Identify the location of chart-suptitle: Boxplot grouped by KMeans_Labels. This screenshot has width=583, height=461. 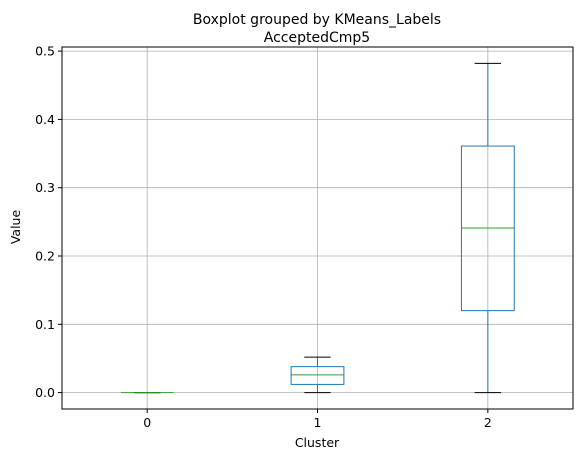
(317, 20).